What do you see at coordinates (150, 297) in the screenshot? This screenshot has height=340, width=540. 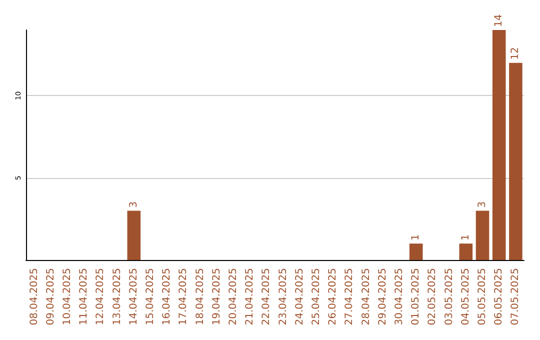 I see `x-tick-label: 15.04.2025` at bounding box center [150, 297].